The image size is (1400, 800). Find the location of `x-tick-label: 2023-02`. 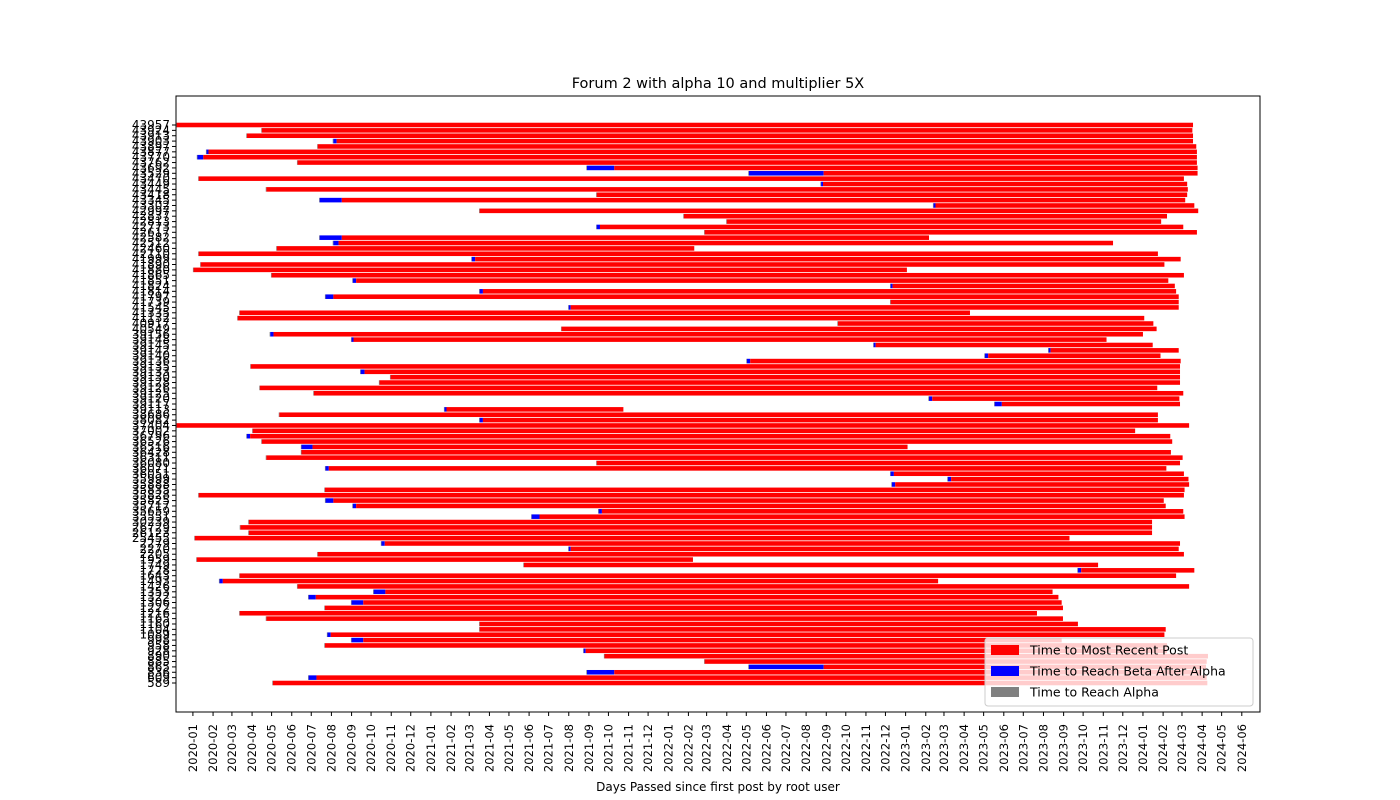

x-tick-label: 2023-02 is located at coordinates (926, 748).